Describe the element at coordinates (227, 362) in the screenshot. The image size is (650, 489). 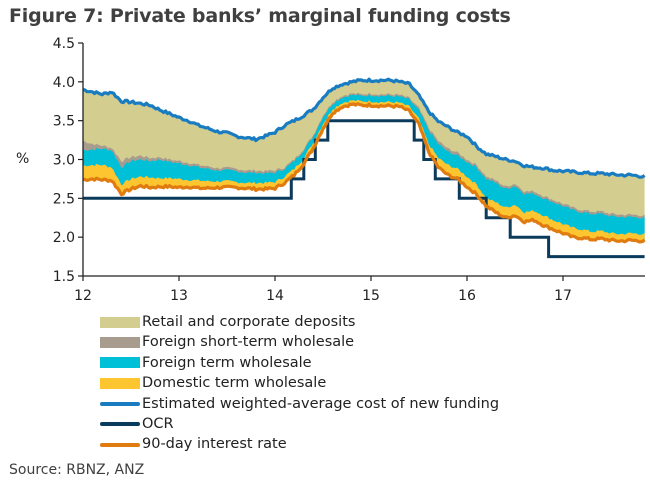
I see `legend-label: Foreign term wholesale` at that location.